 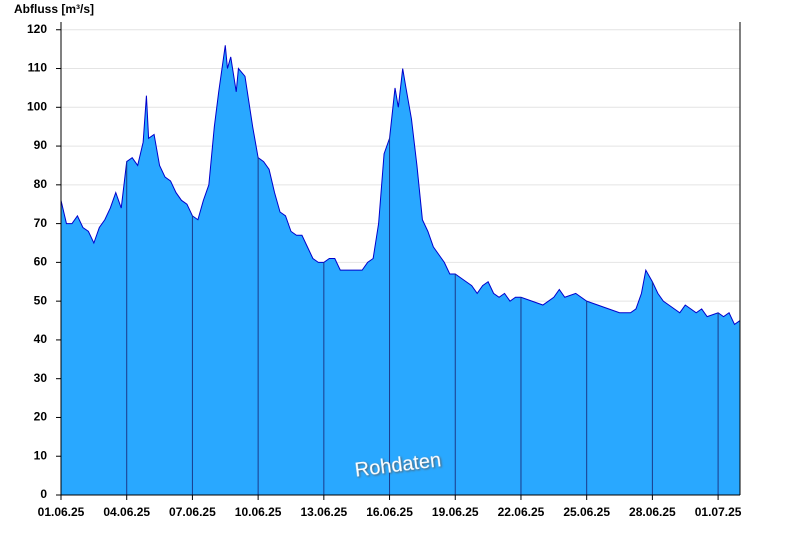 What do you see at coordinates (586, 512) in the screenshot?
I see `x-tick-label: 25.06.25` at bounding box center [586, 512].